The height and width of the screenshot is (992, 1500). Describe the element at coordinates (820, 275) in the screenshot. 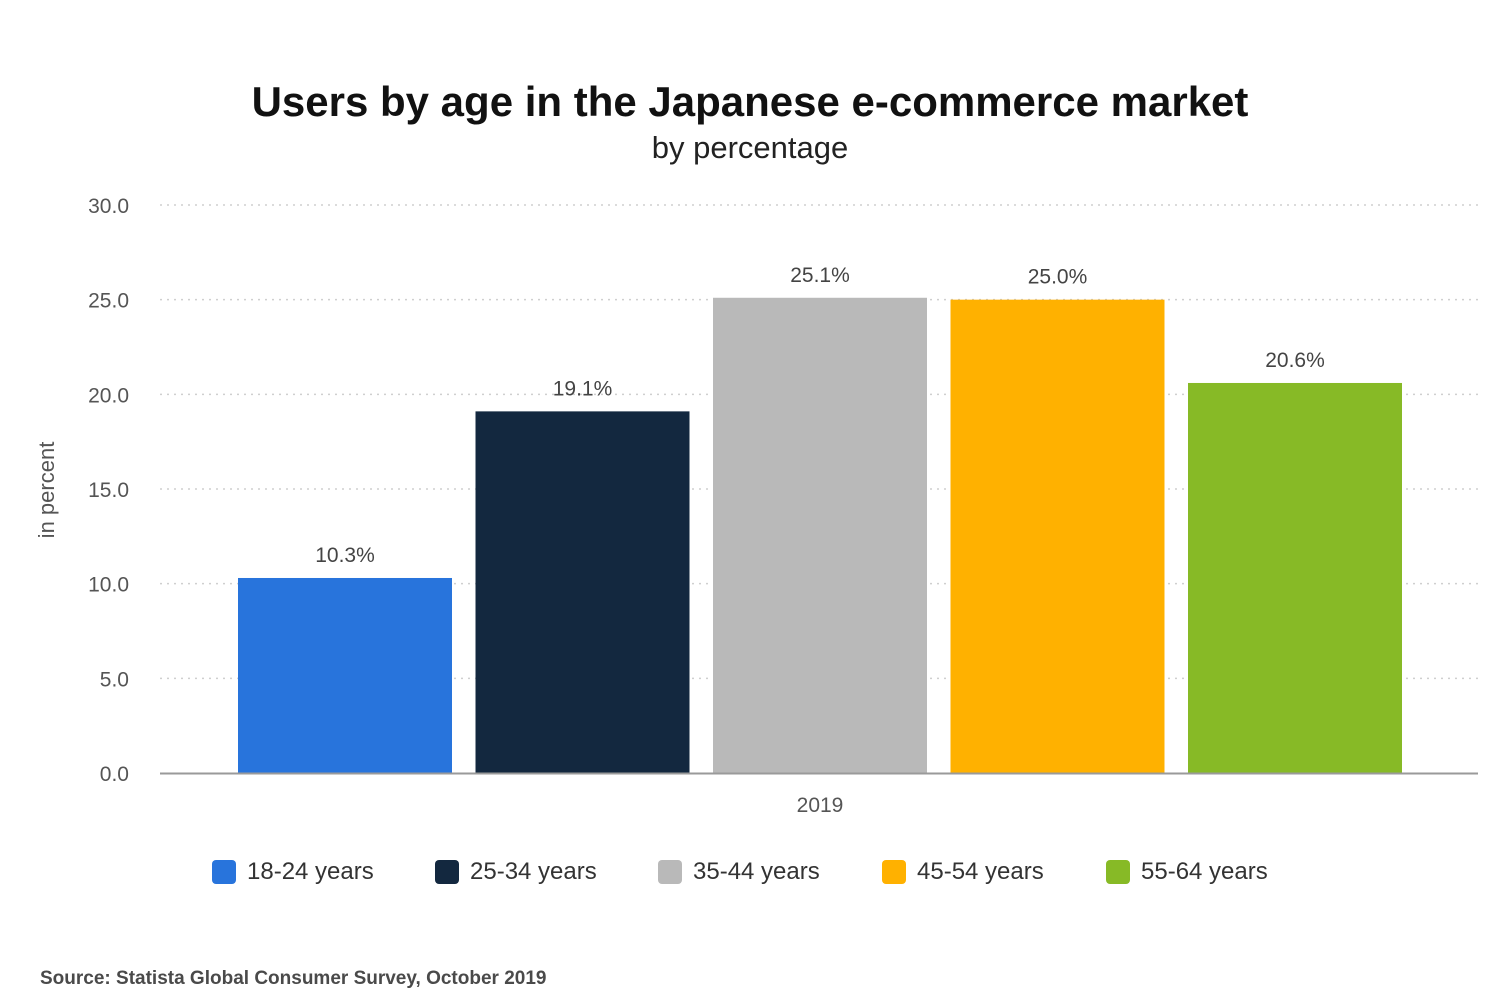

I see `data-label: 25.1%` at that location.